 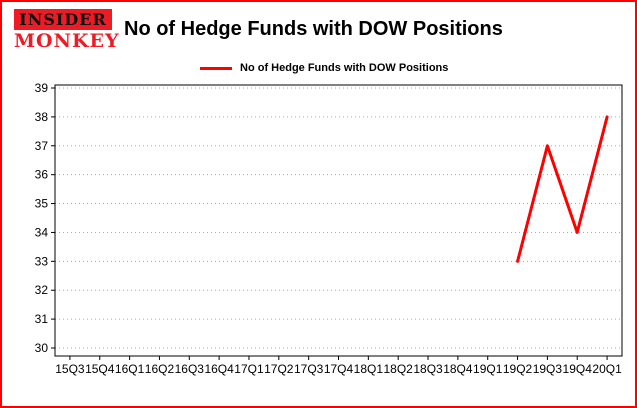 What do you see at coordinates (344, 68) in the screenshot?
I see `legend-label: No of Hedge Funds with DOW Positions` at bounding box center [344, 68].